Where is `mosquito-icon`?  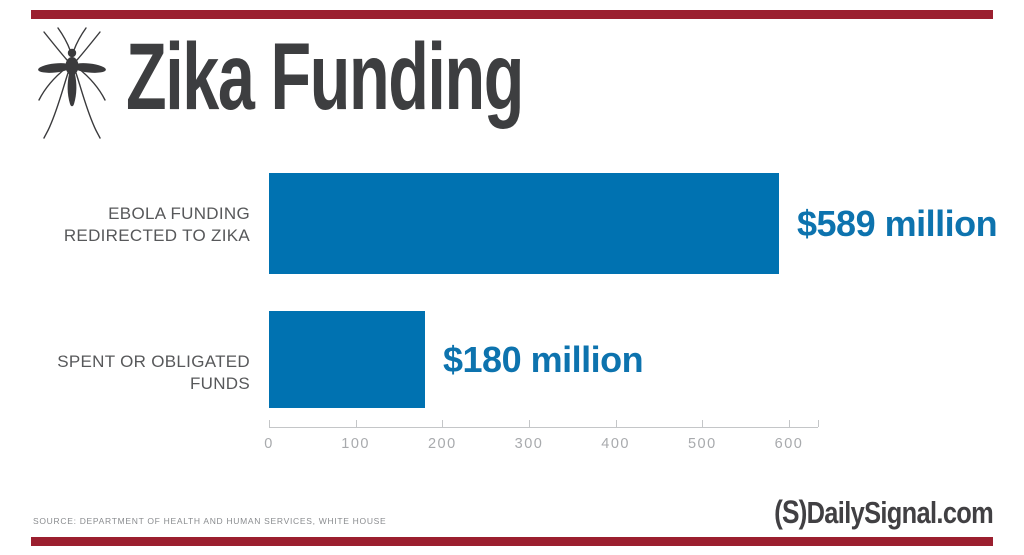
mosquito-icon is located at coordinates (72, 83).